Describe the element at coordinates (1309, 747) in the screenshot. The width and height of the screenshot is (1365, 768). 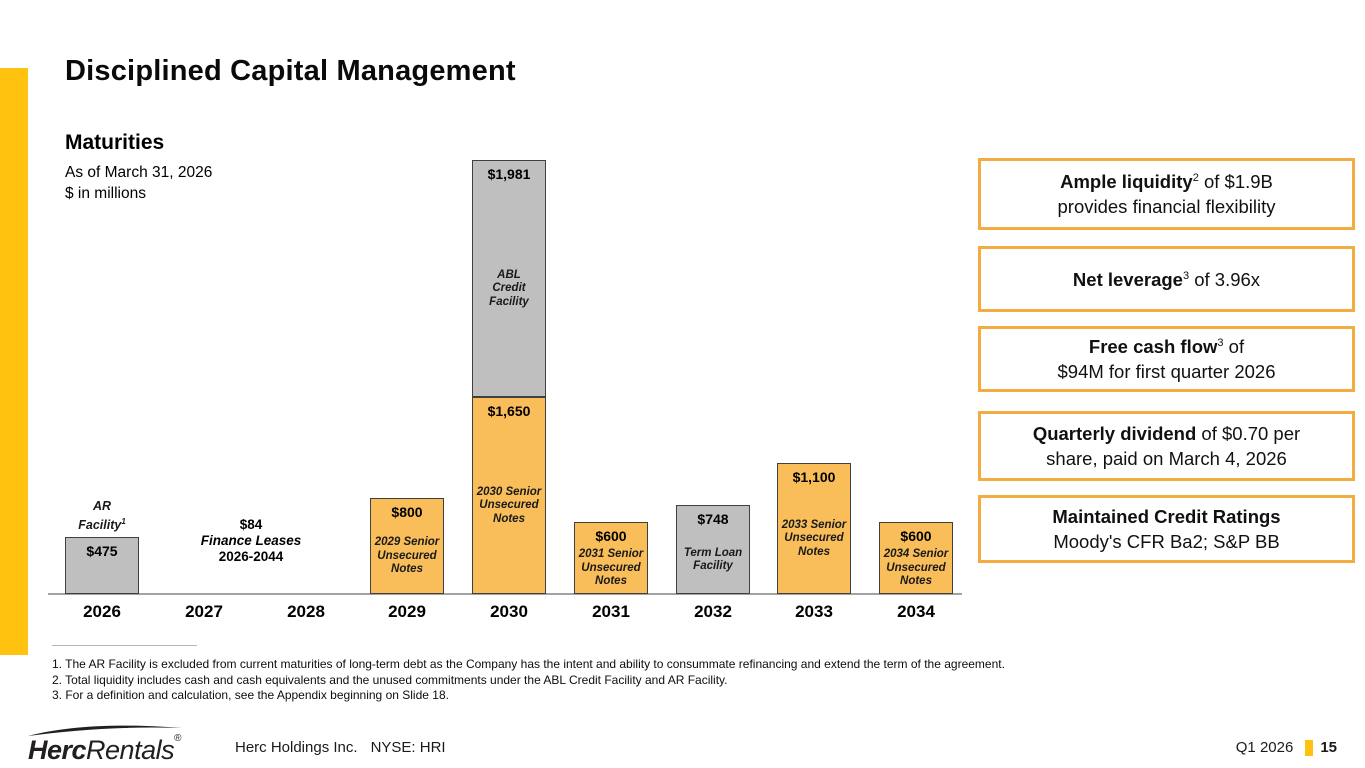
I see `page-marker-icon` at that location.